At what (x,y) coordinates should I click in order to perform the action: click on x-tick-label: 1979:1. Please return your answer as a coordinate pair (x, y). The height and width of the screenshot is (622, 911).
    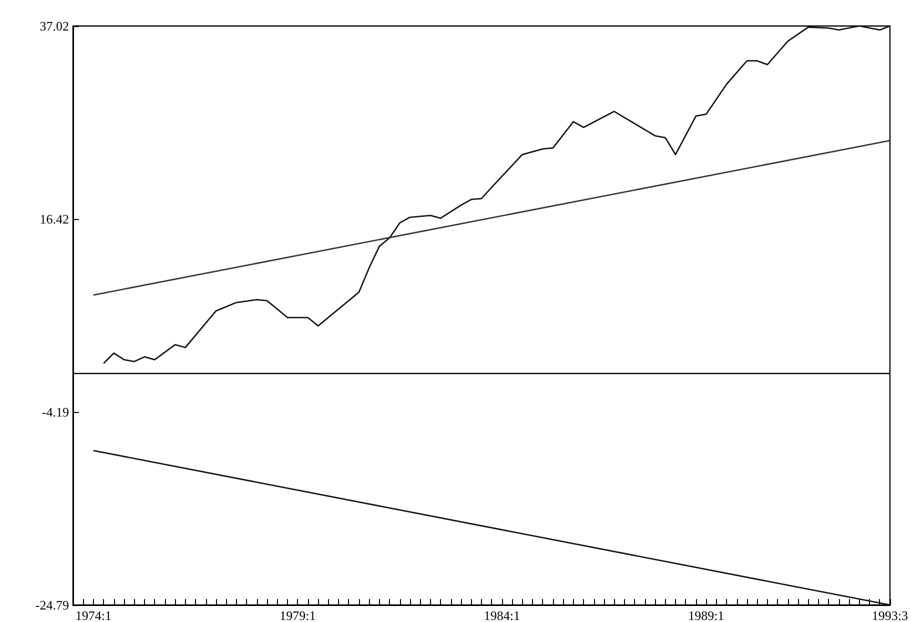
    Looking at the image, I should click on (298, 615).